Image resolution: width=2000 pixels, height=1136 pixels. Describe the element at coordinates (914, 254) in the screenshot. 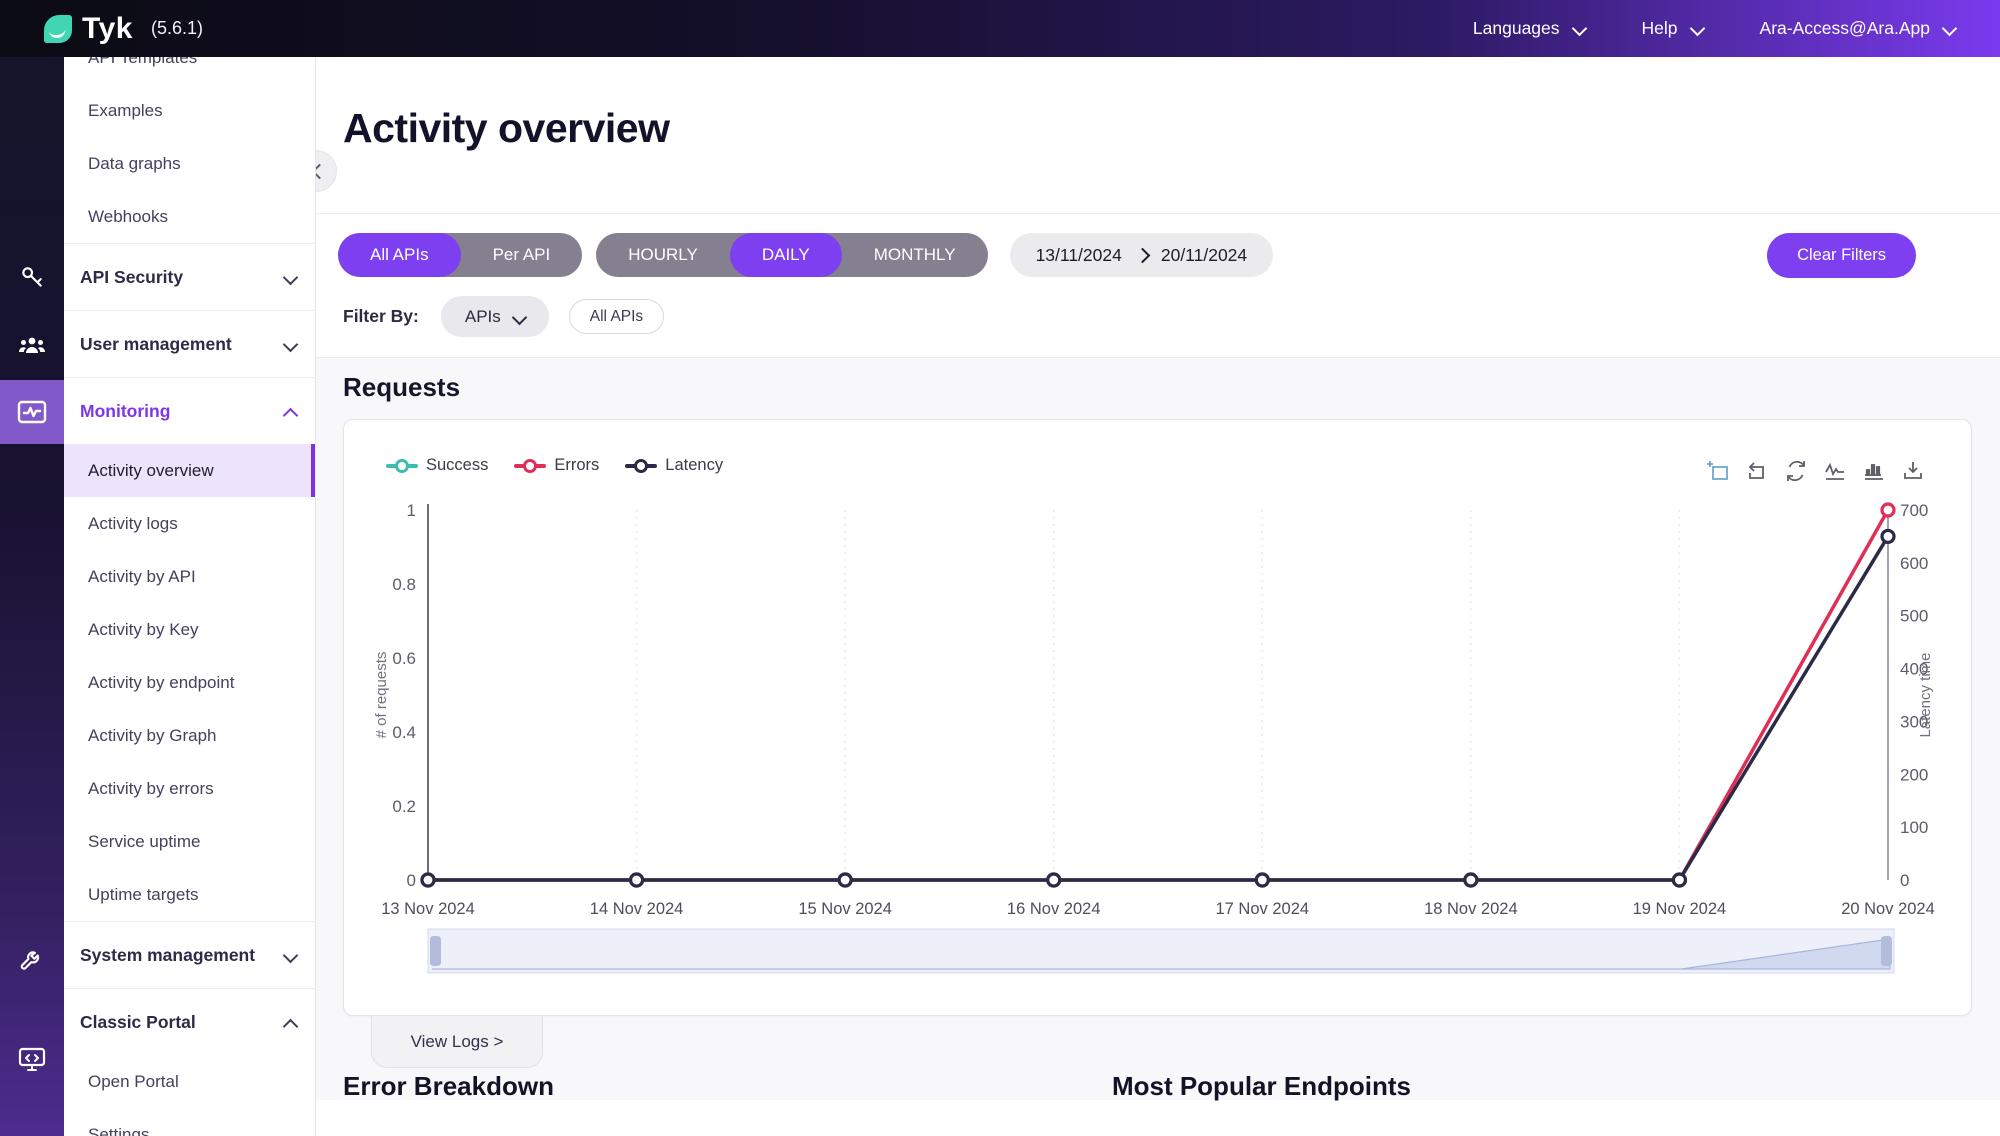

I see `toggle-monthly: MONTHLY` at that location.